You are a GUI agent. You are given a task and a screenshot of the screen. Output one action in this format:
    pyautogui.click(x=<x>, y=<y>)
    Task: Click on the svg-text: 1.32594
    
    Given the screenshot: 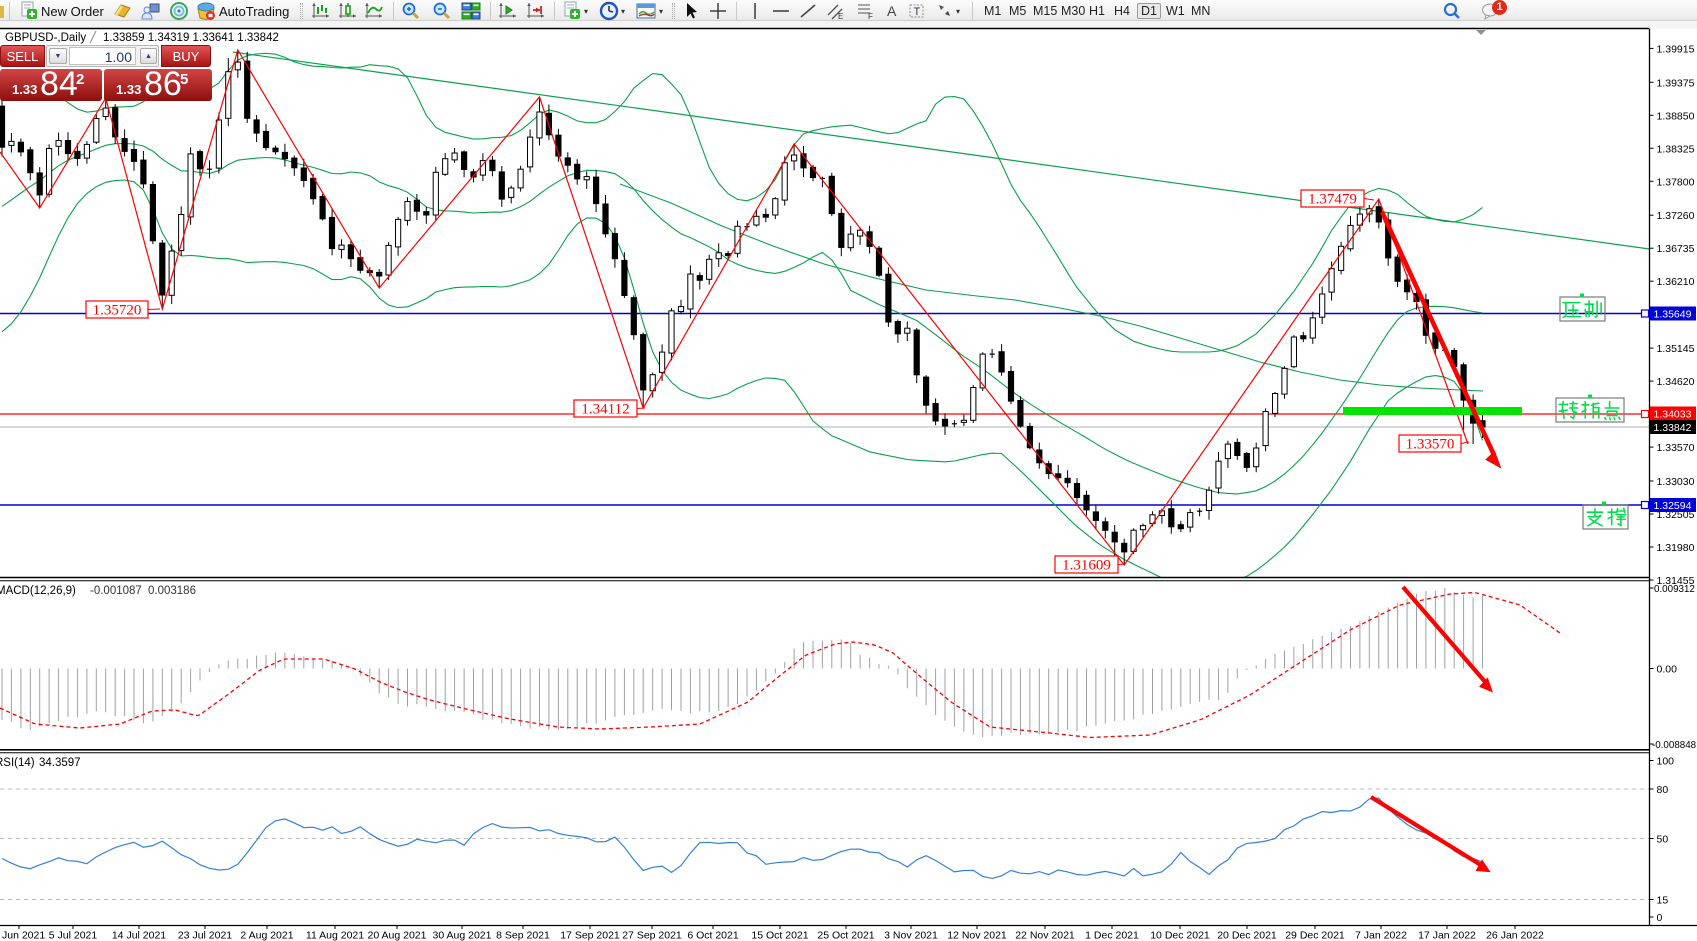 What is the action you would take?
    pyautogui.click(x=1673, y=506)
    